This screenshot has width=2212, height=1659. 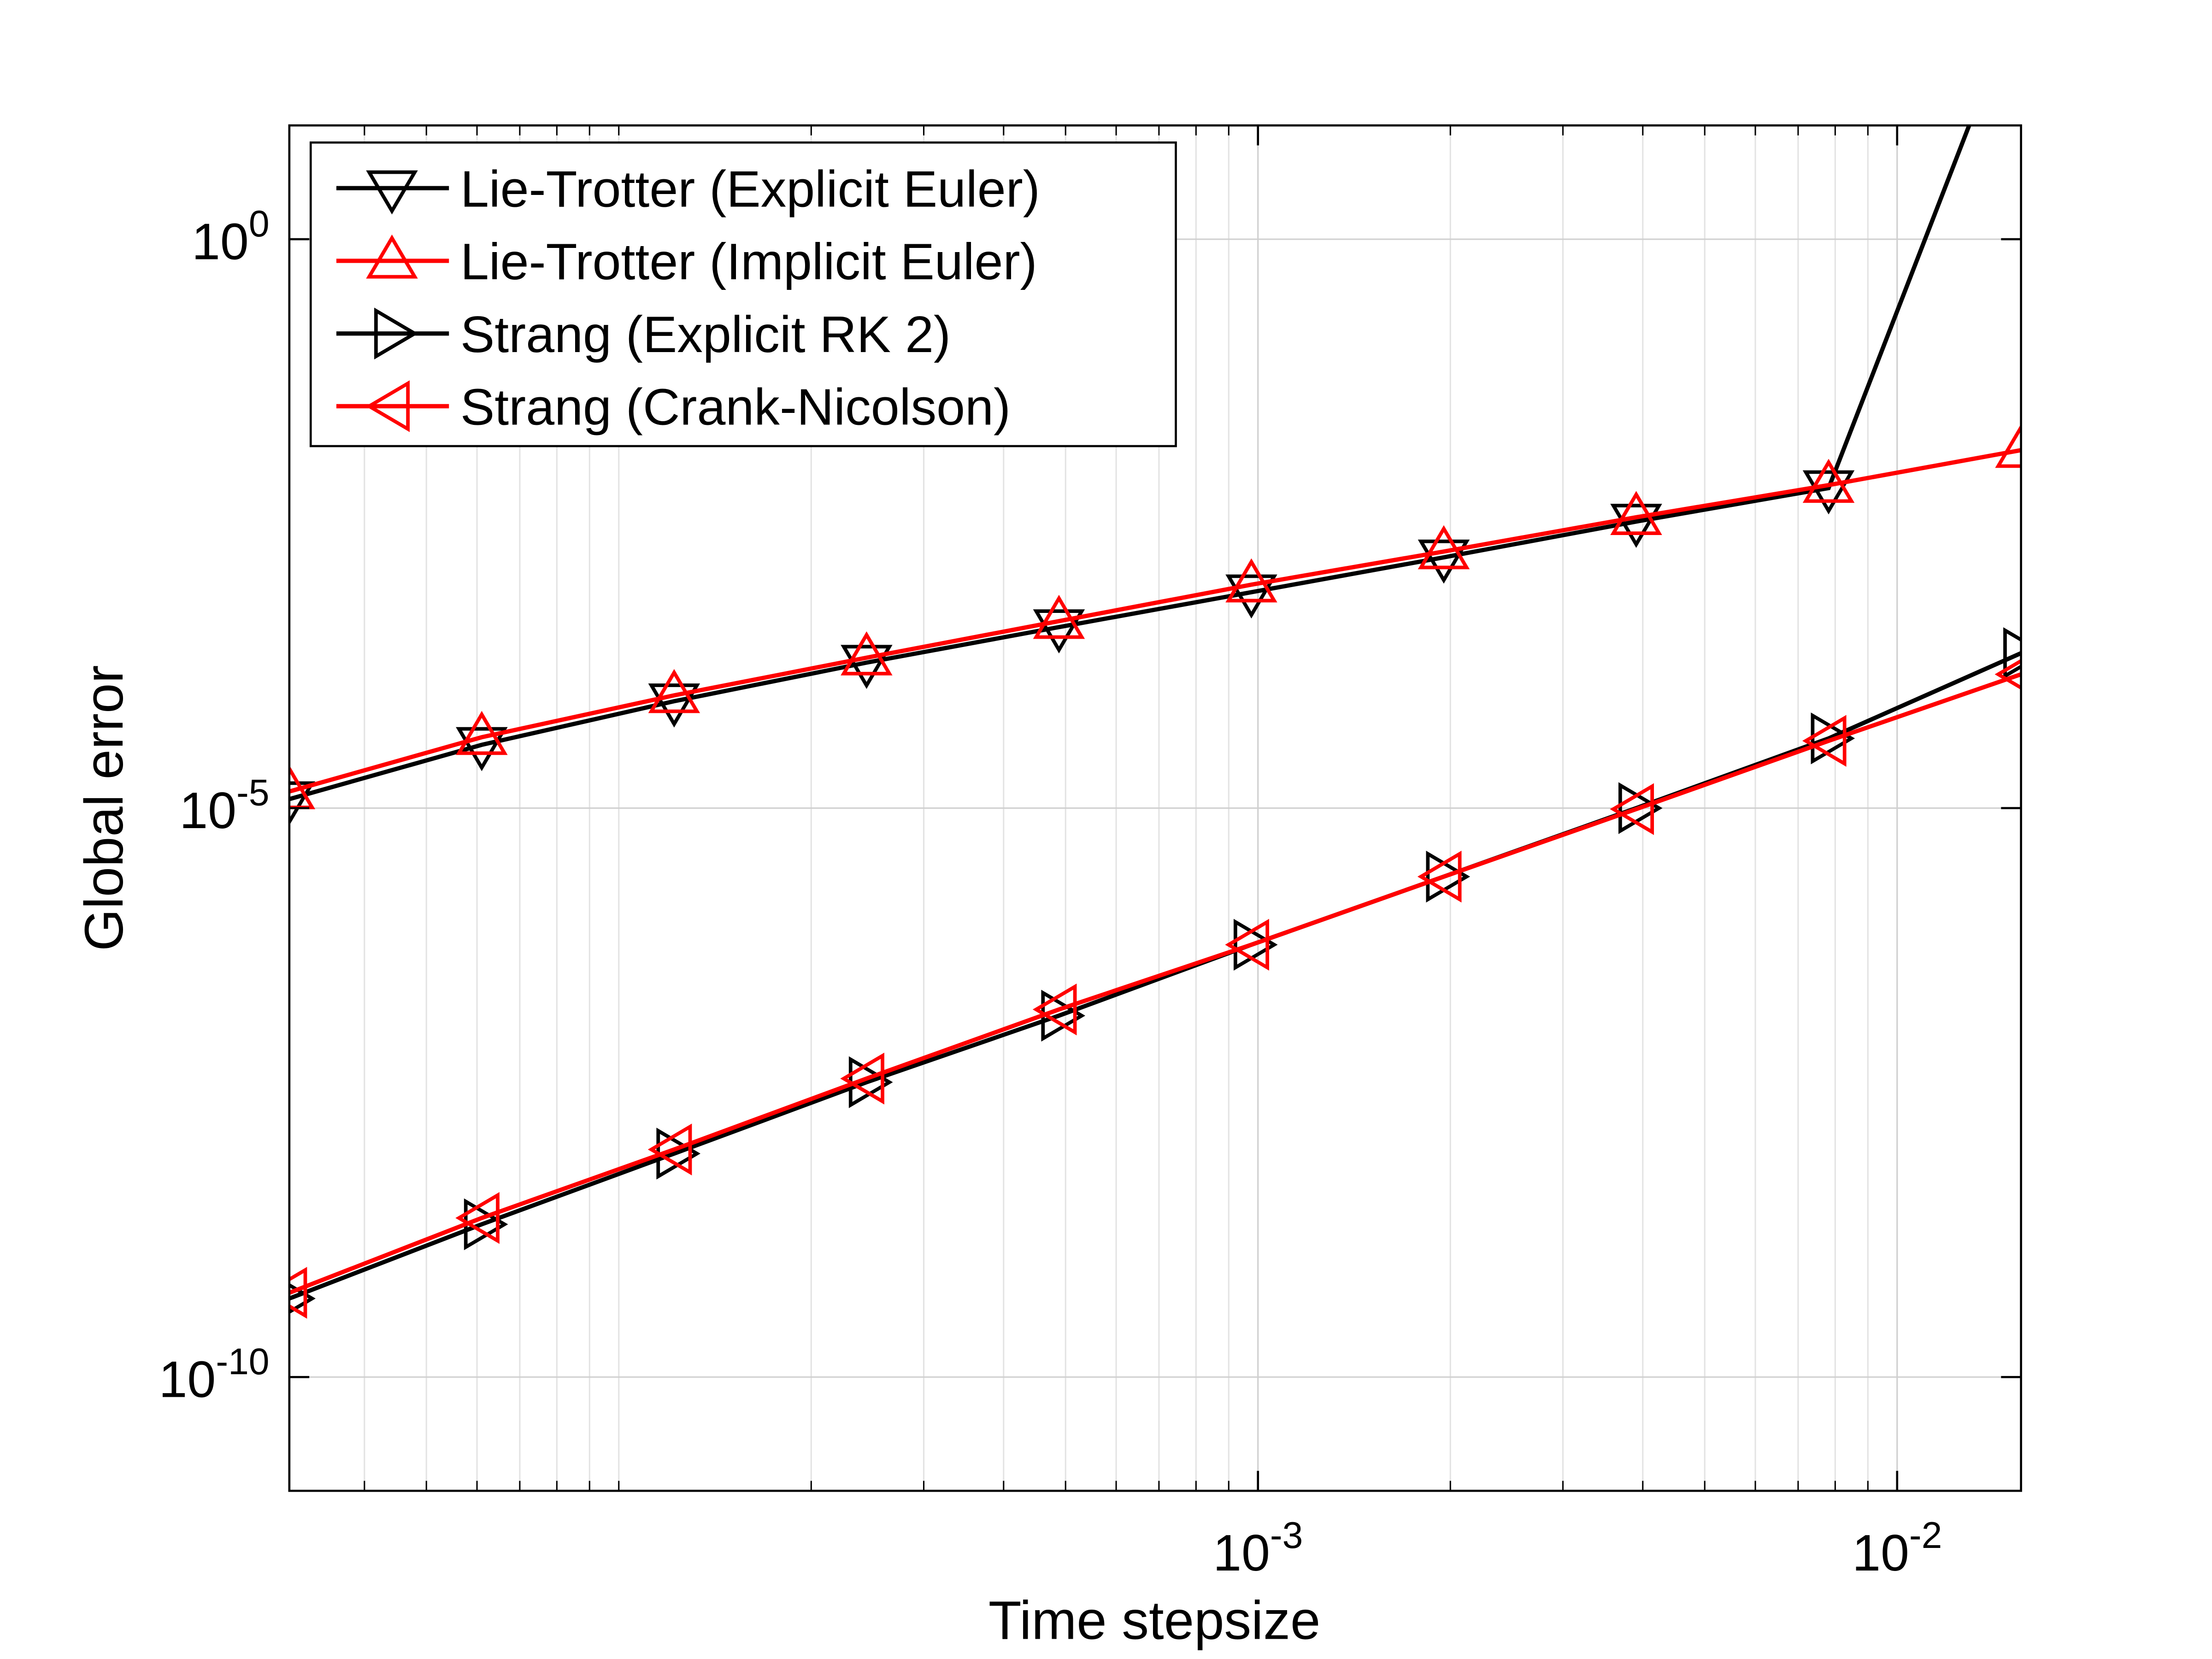 I want to click on x-tick-label: 10⁻³, so click(x=1258, y=1548).